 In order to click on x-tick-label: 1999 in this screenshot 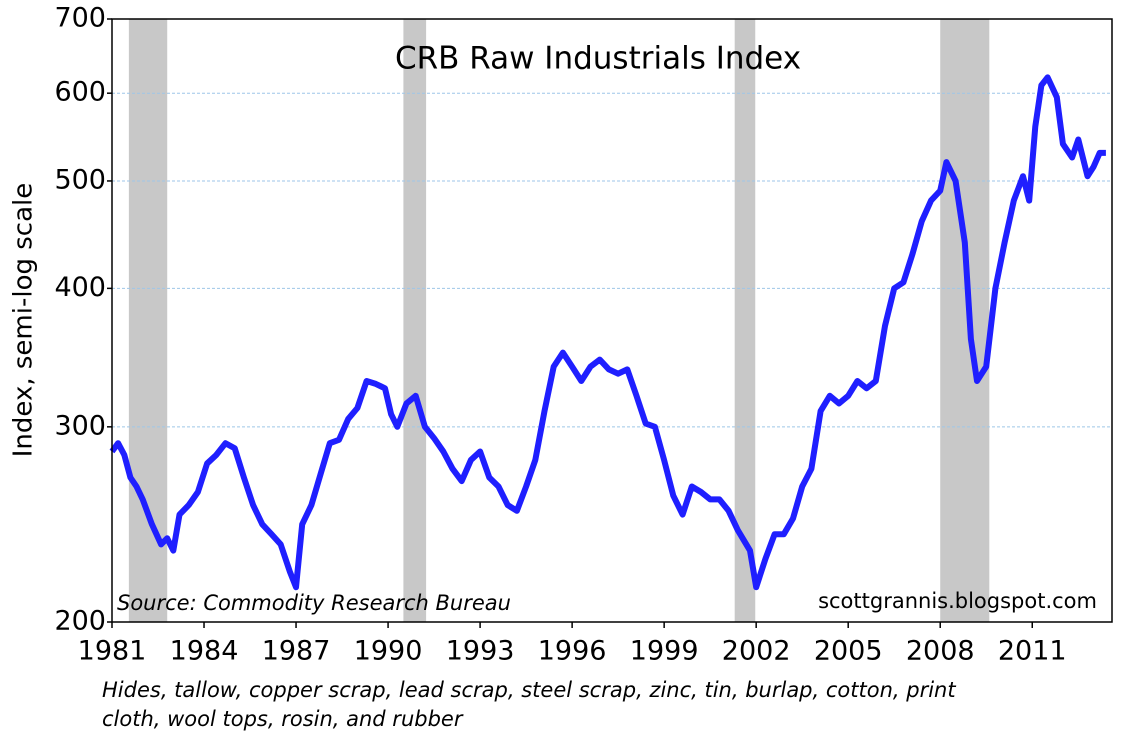, I will do `click(664, 651)`.